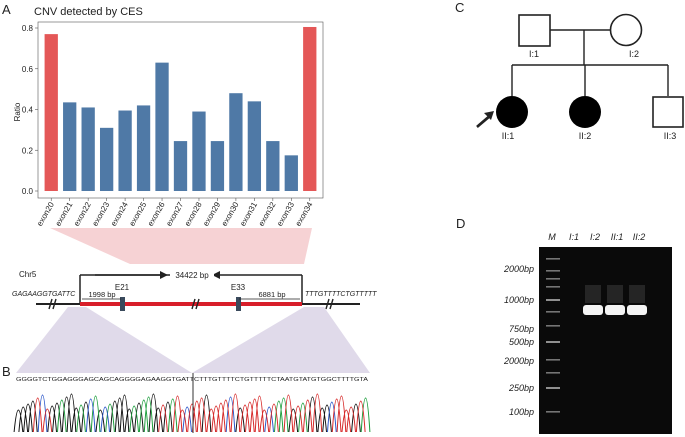 The height and width of the screenshot is (437, 685). I want to click on bar-exon31, so click(254, 146).